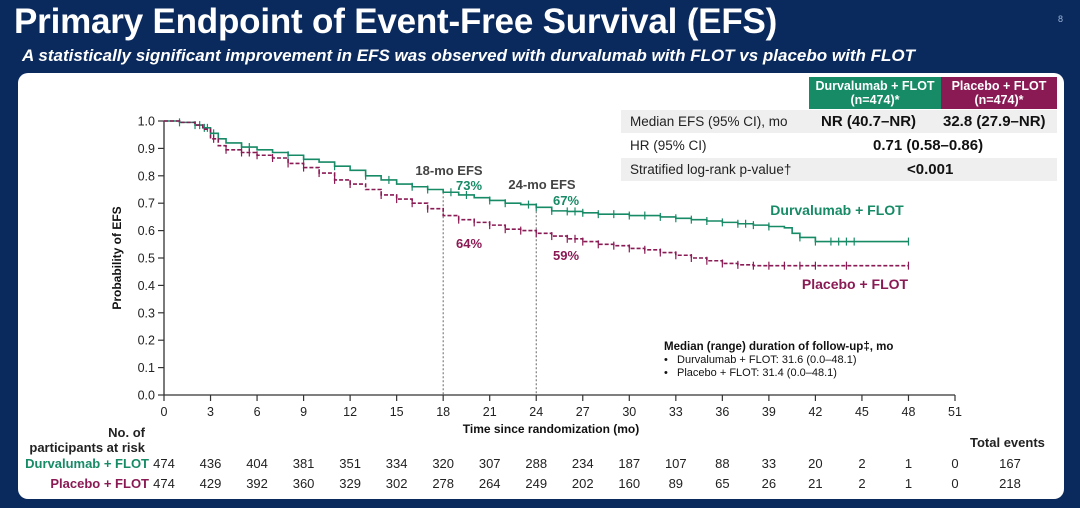 The height and width of the screenshot is (508, 1080). Describe the element at coordinates (629, 463) in the screenshot. I see `risk-count: 187` at that location.